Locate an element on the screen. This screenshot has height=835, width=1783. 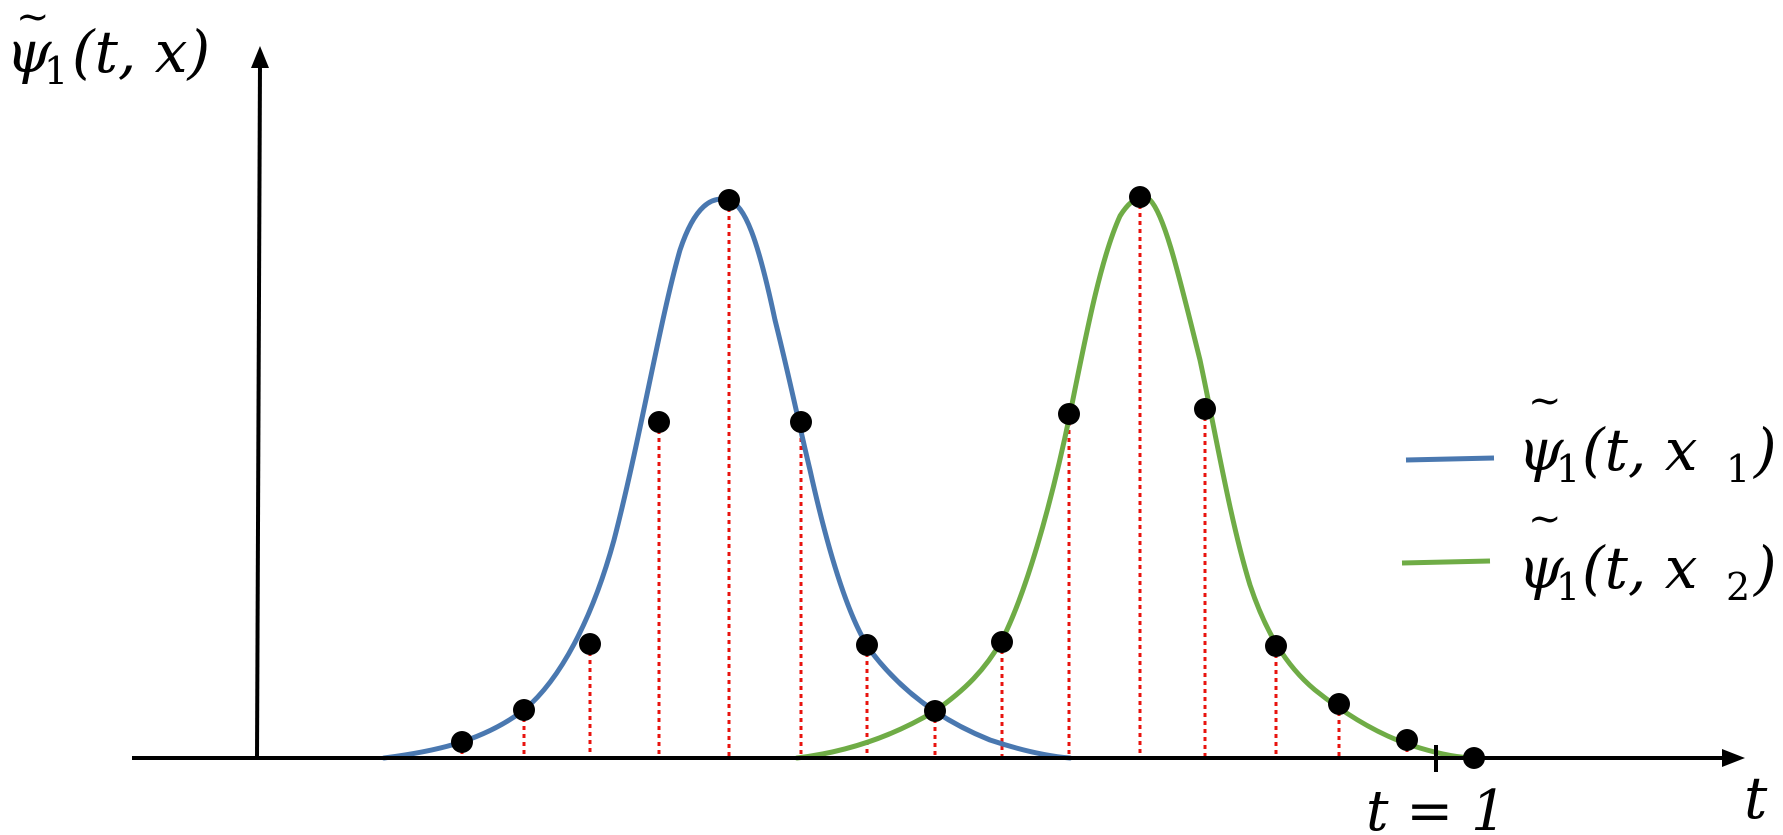
y-label-base: ψ is located at coordinates (29, 52).